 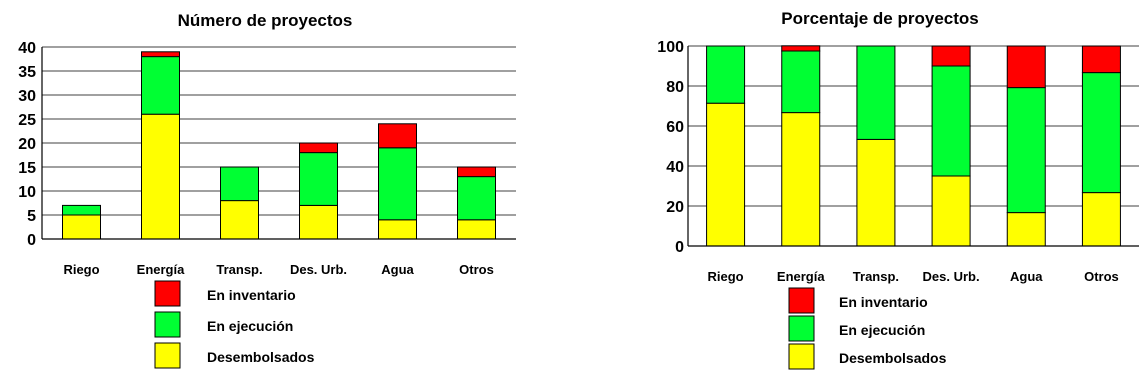 I want to click on y-tick-label: 60, so click(x=675, y=127).